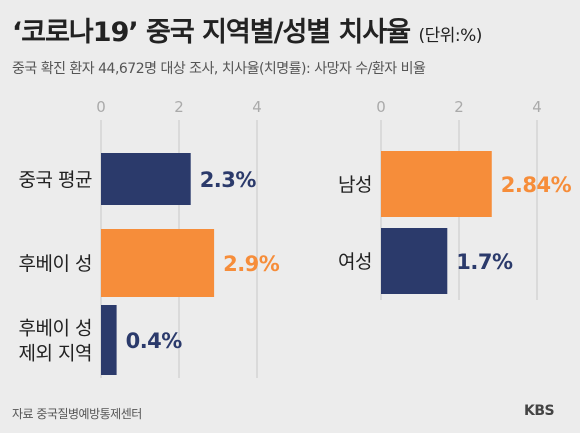 The height and width of the screenshot is (433, 580). Describe the element at coordinates (55, 329) in the screenshot. I see `category-label-0-2-0: 후베이 성` at that location.